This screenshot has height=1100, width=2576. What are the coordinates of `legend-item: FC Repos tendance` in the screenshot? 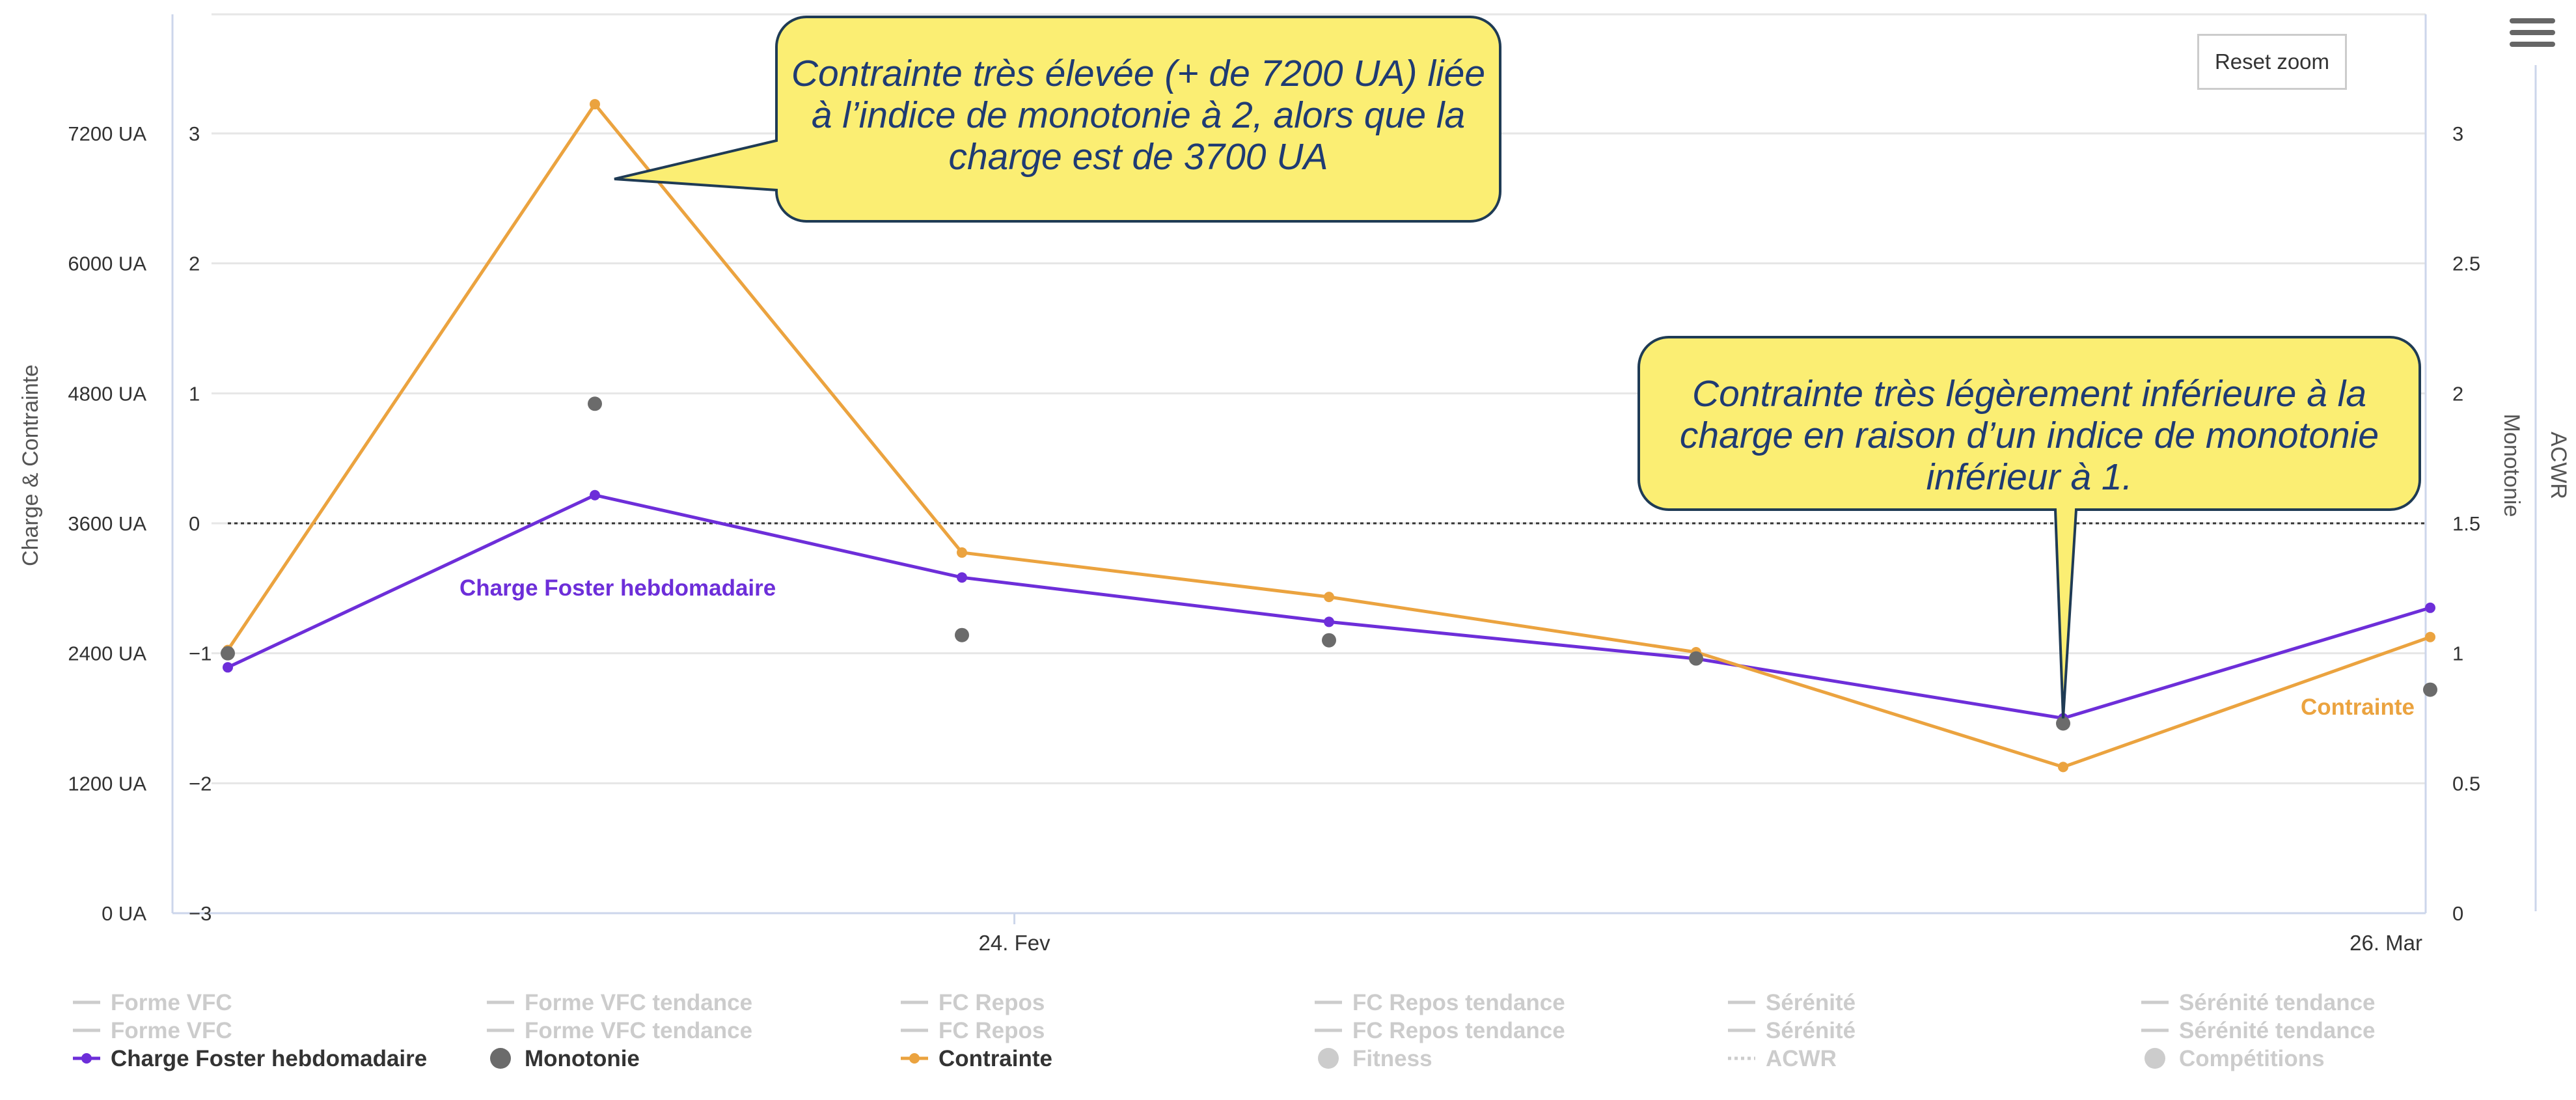 It's located at (1440, 1002).